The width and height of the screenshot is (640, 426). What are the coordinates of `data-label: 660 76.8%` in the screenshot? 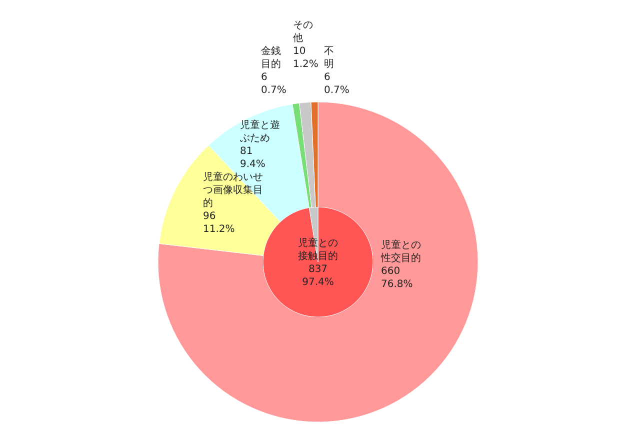 It's located at (397, 278).